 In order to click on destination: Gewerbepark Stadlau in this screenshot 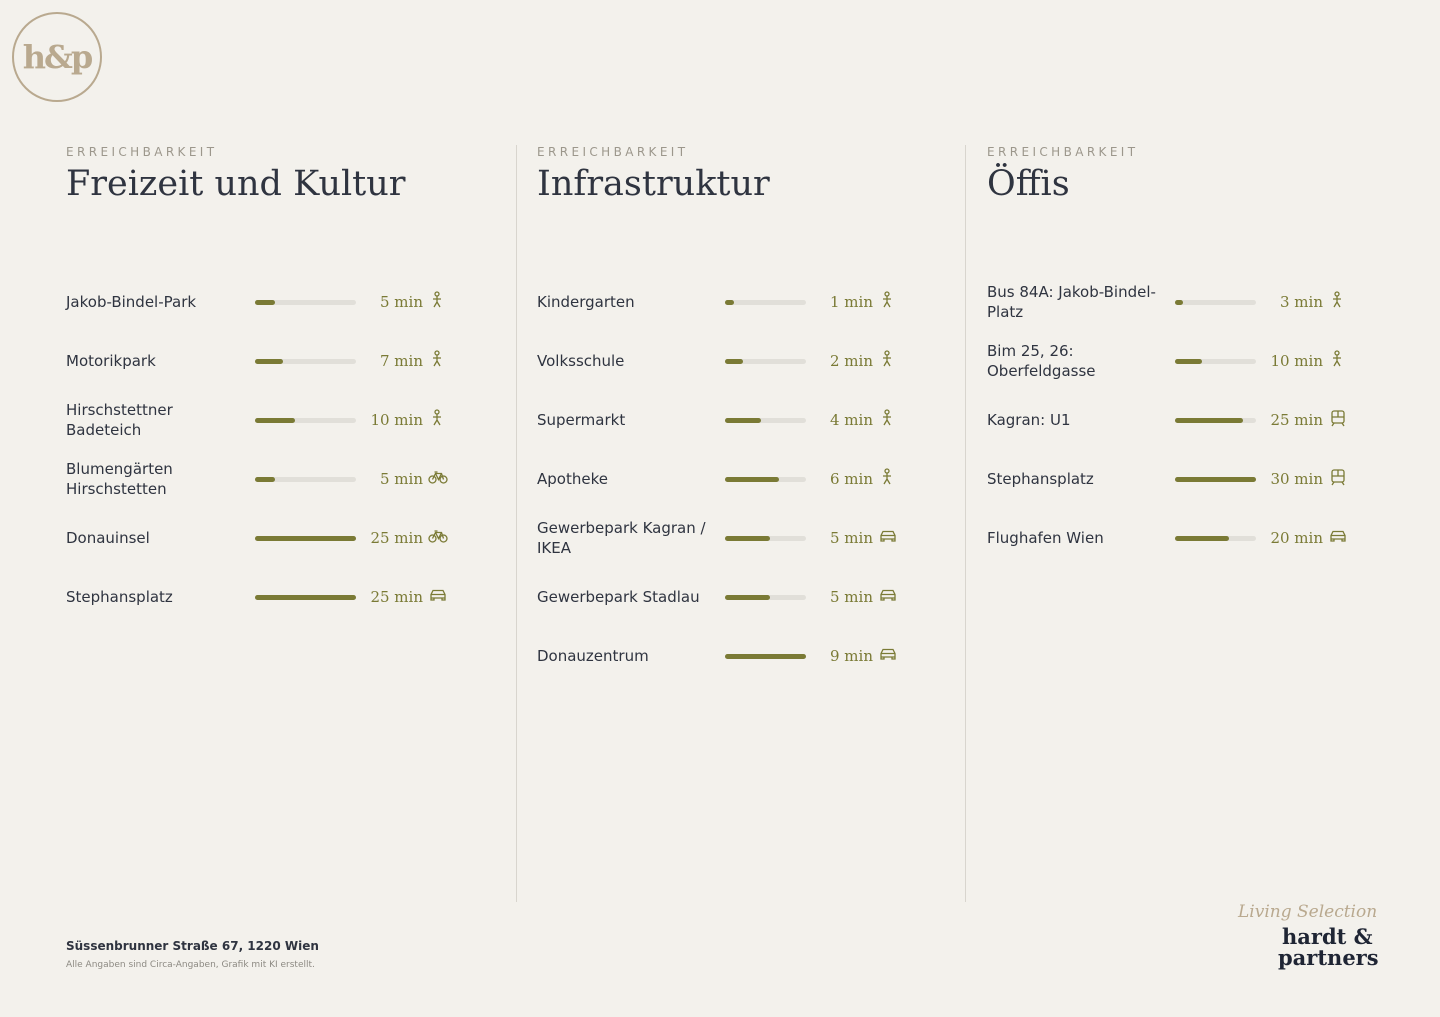, I will do `click(618, 597)`.